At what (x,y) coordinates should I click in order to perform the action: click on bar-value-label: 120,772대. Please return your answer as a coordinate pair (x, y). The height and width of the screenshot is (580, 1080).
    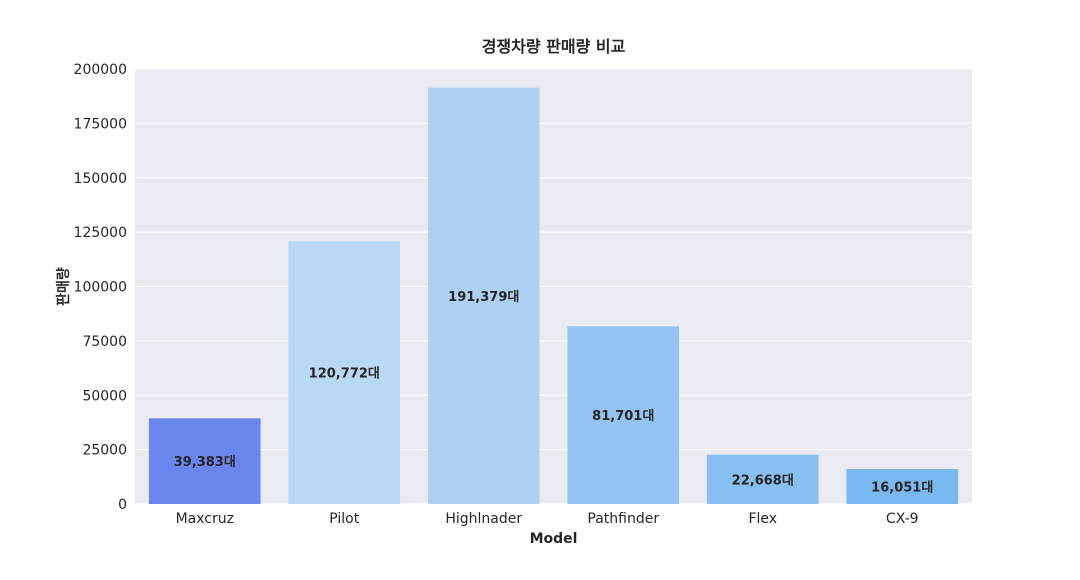
    Looking at the image, I should click on (344, 374).